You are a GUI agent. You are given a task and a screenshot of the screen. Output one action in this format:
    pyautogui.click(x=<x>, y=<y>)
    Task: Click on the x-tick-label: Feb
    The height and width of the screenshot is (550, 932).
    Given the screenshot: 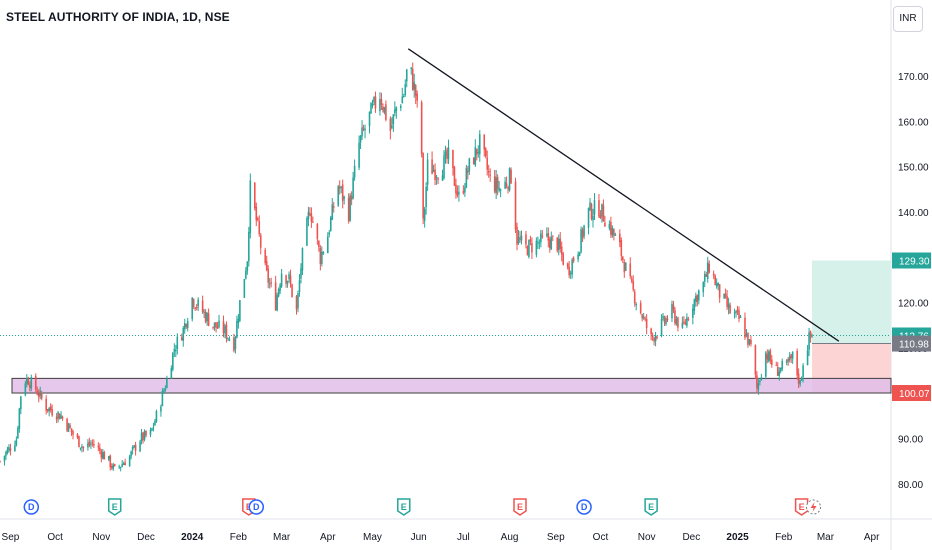 What is the action you would take?
    pyautogui.click(x=239, y=537)
    